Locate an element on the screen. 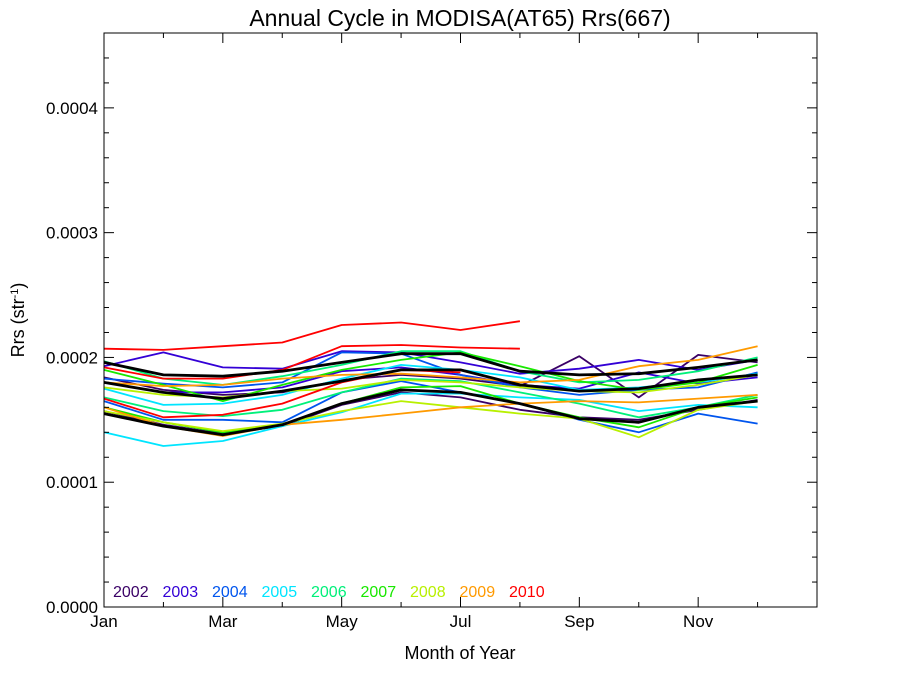 The image size is (900, 675). x-tick-label: Mar is located at coordinates (223, 621).